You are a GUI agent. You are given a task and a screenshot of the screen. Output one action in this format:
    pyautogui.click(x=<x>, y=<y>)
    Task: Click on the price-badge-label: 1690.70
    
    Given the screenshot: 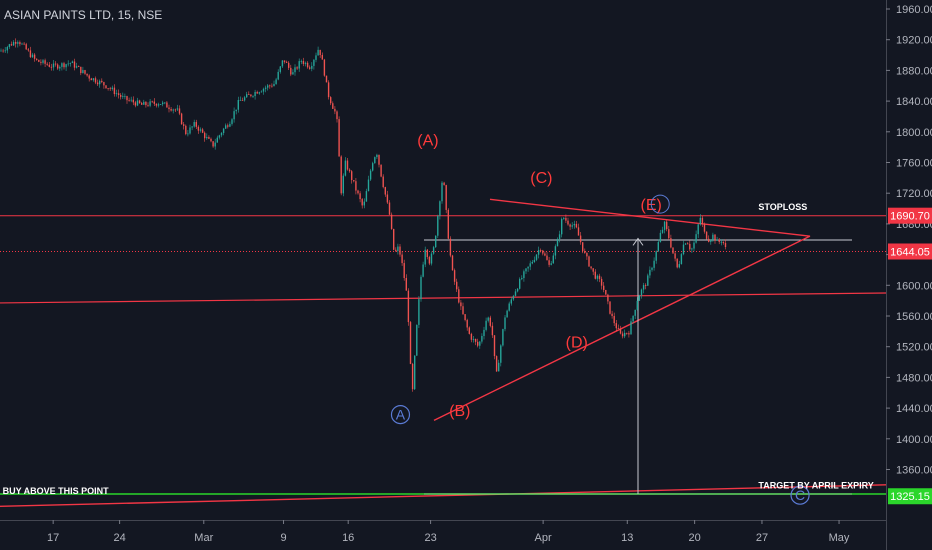 What is the action you would take?
    pyautogui.click(x=910, y=217)
    